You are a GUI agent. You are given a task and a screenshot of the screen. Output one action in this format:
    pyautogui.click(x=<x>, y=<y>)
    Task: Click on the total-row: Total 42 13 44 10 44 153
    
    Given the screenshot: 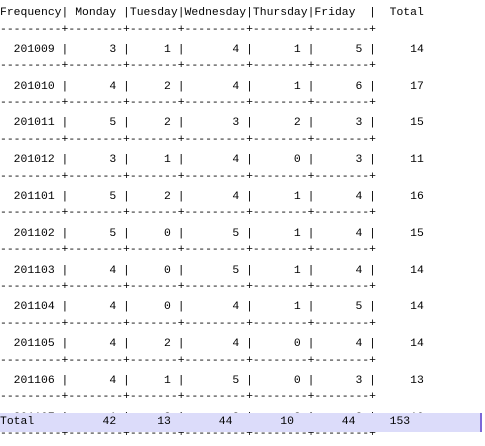 What is the action you would take?
    pyautogui.click(x=240, y=422)
    